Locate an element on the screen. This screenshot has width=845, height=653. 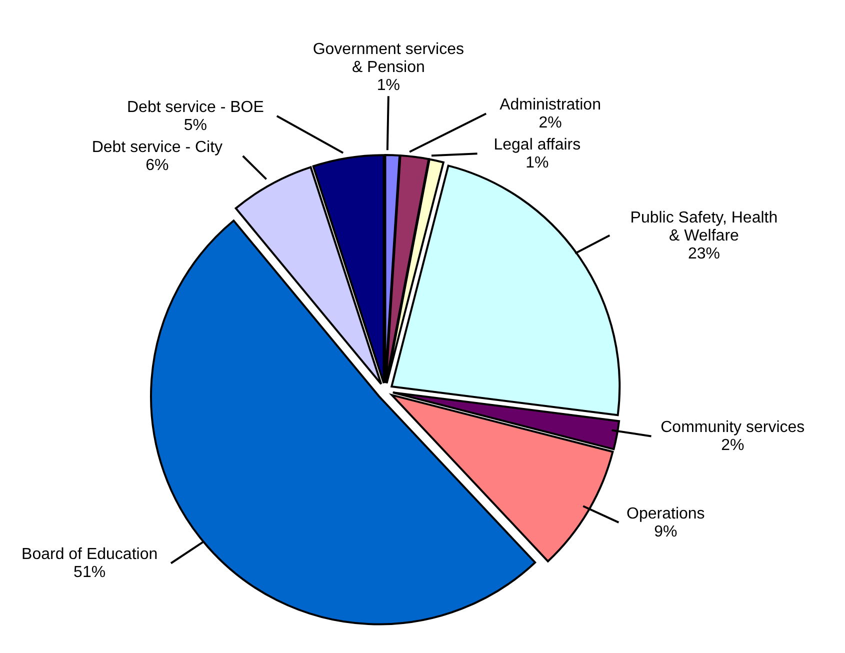
slice-label: Legal affairs is located at coordinates (537, 145).